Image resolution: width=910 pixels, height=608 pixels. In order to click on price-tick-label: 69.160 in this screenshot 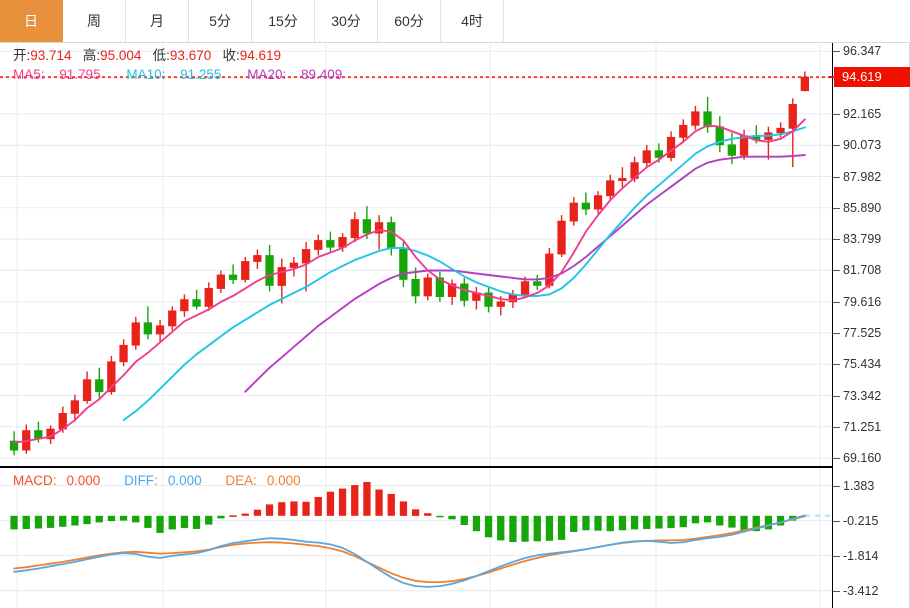, I will do `click(862, 458)`.